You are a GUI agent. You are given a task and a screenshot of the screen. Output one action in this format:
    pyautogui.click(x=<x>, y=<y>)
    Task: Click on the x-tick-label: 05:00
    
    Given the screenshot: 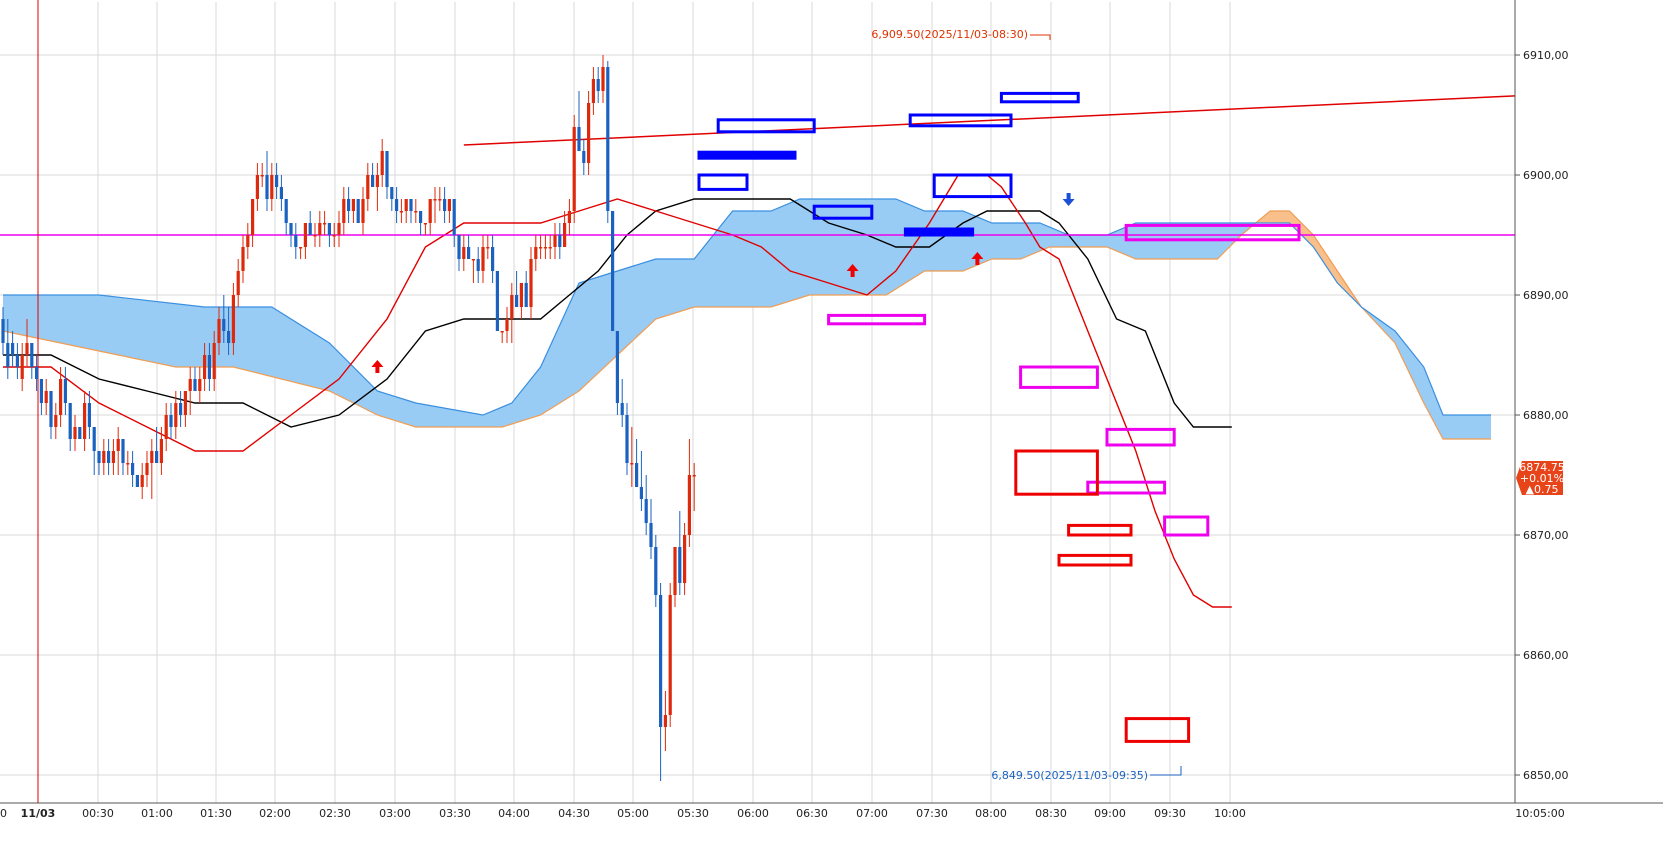 What is the action you would take?
    pyautogui.click(x=633, y=813)
    